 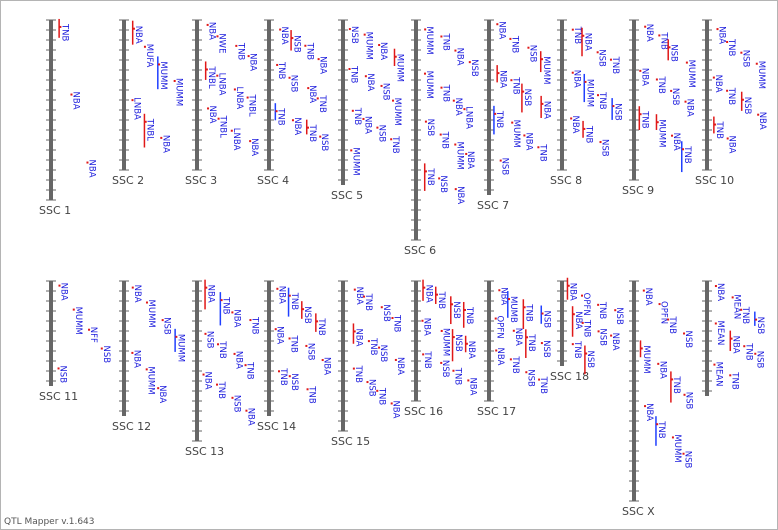 I want to click on qtl-marker: NWE, so click(x=221, y=43).